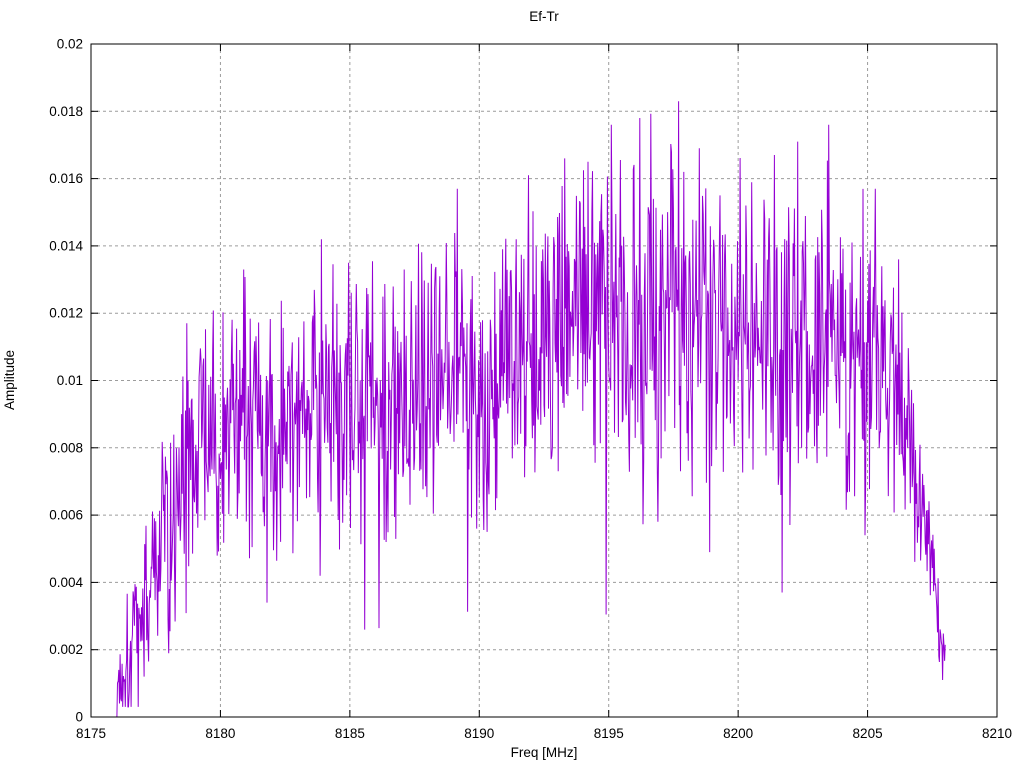  I want to click on x-tick-label: 8190, so click(479, 733).